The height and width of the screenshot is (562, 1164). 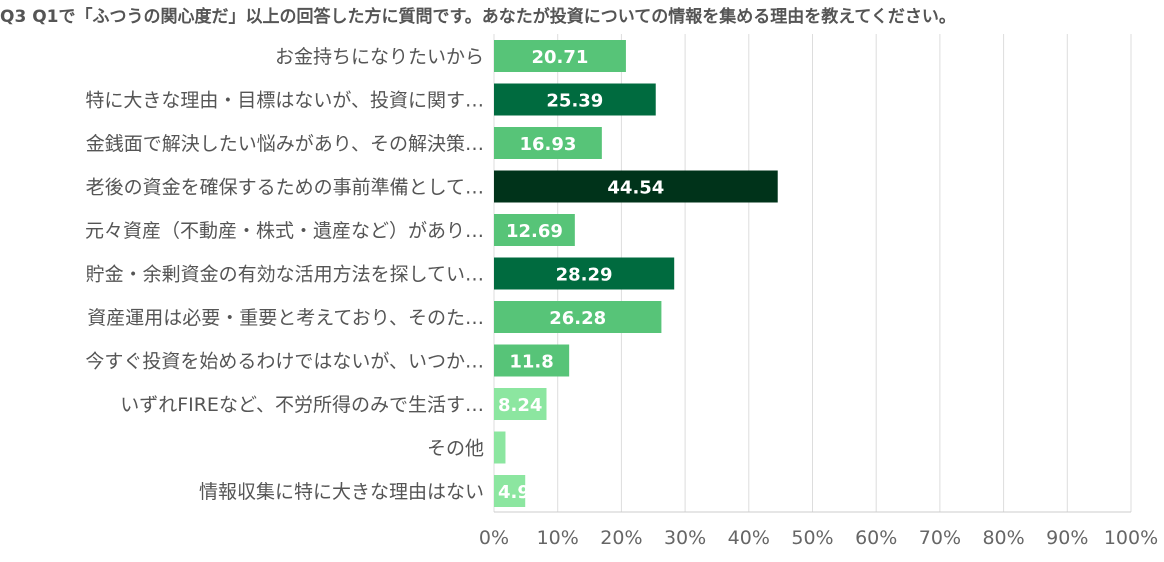 What do you see at coordinates (876, 538) in the screenshot?
I see `x-tick-label: 60%` at bounding box center [876, 538].